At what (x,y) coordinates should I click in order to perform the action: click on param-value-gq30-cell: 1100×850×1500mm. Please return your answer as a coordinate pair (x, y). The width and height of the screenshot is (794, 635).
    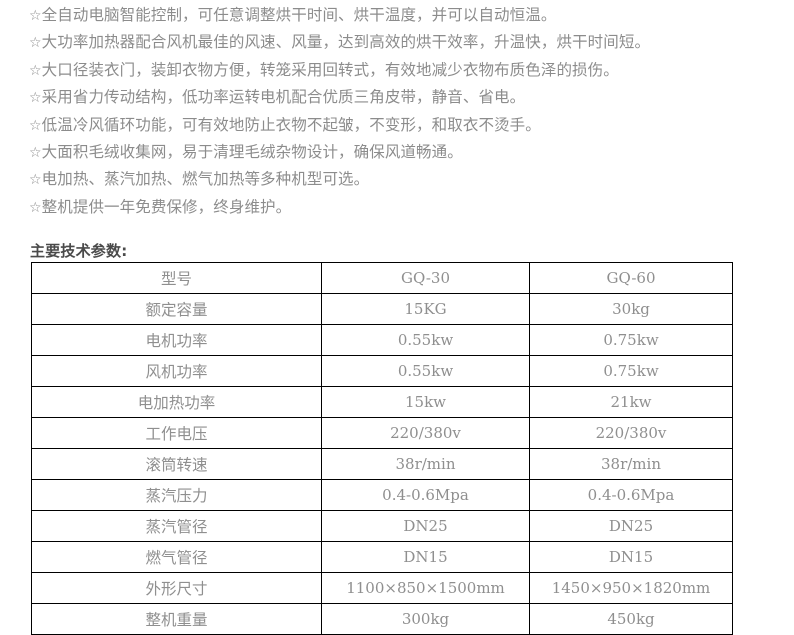
    Looking at the image, I should click on (425, 588).